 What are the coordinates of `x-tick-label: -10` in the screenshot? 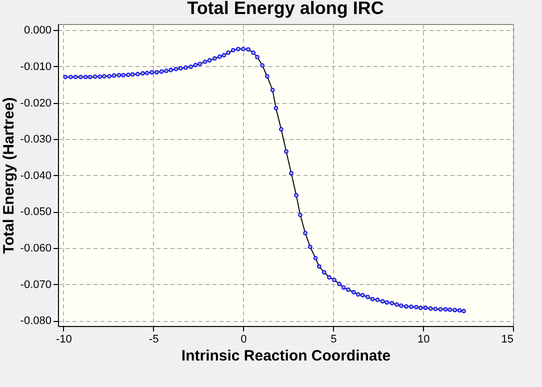 It's located at (64, 340).